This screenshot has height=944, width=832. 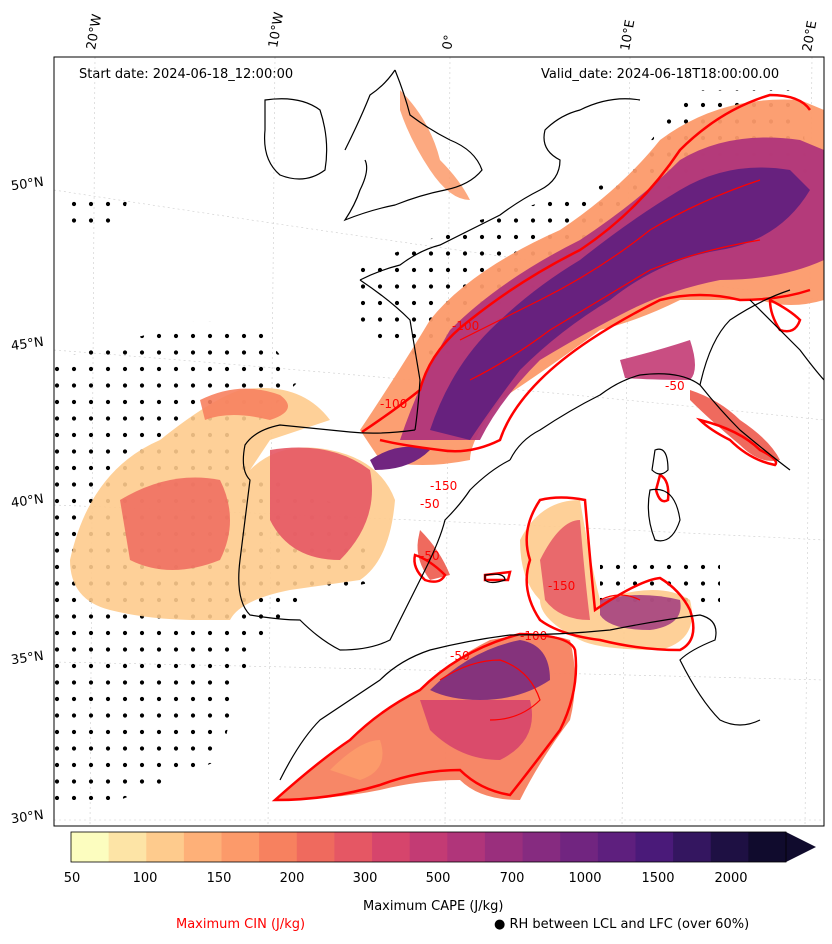 What do you see at coordinates (365, 878) in the screenshot?
I see `cbar-tick: 300` at bounding box center [365, 878].